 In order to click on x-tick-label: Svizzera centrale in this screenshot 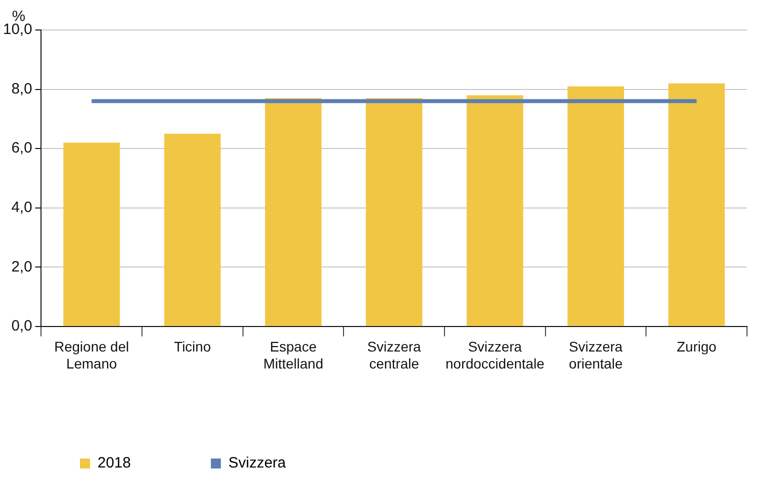, I will do `click(394, 355)`.